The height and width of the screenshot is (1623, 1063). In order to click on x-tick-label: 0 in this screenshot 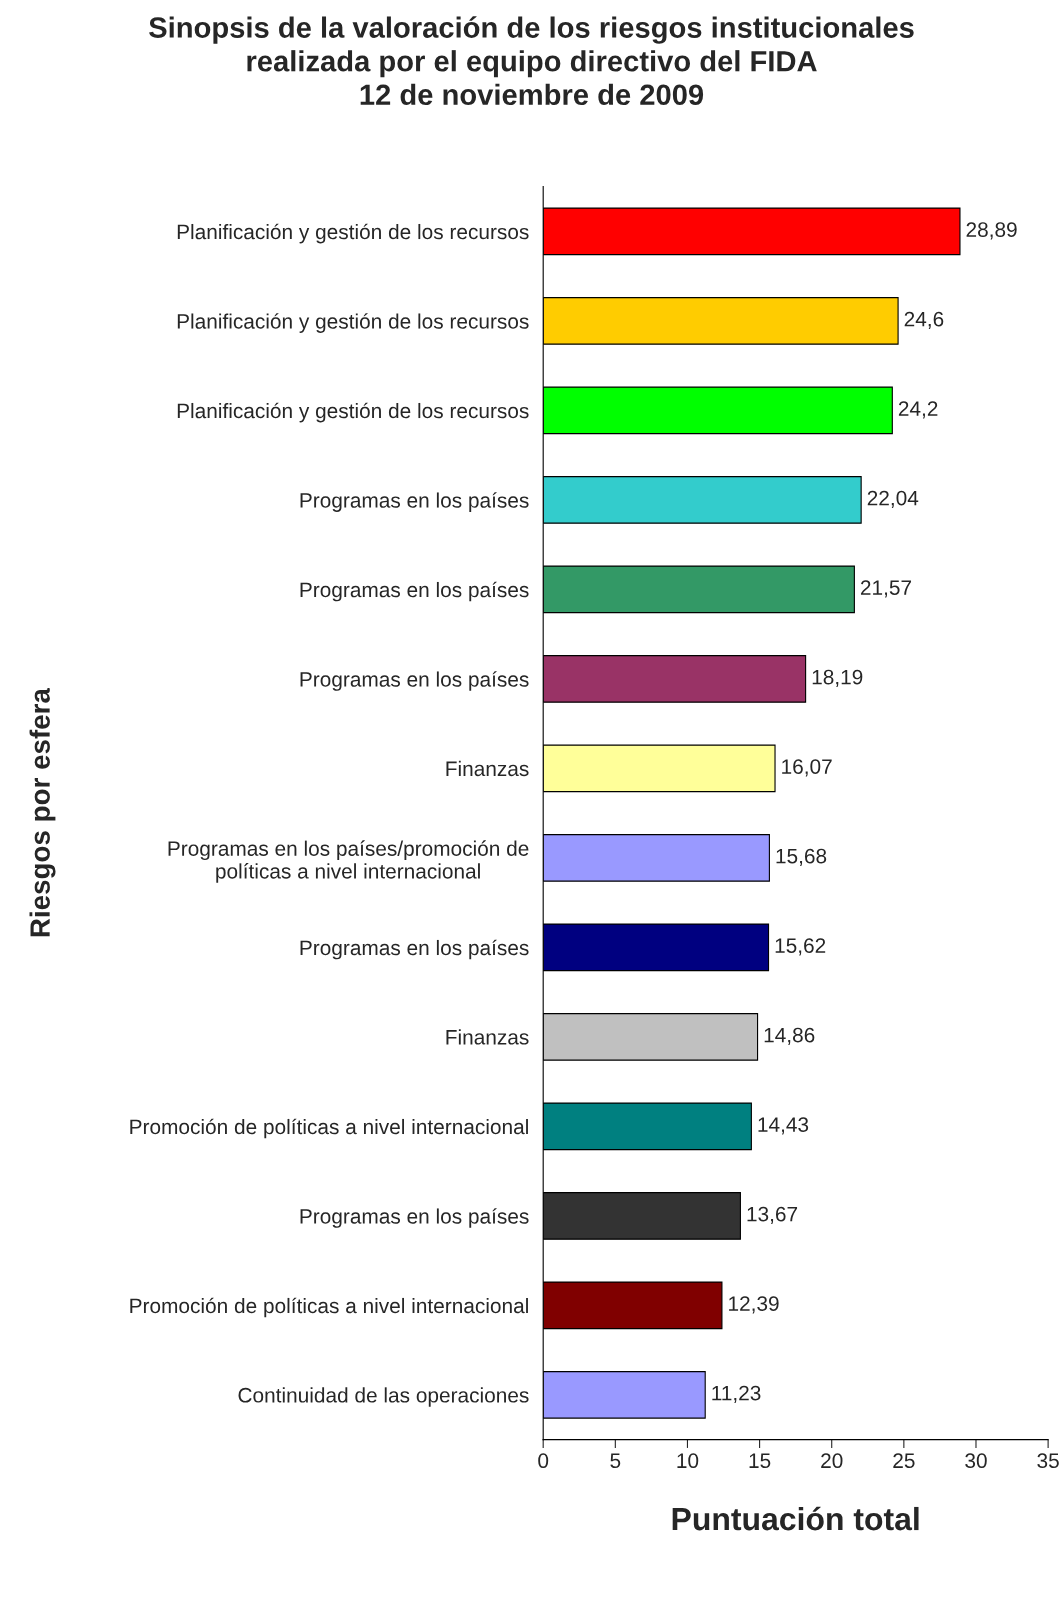, I will do `click(543, 1461)`.